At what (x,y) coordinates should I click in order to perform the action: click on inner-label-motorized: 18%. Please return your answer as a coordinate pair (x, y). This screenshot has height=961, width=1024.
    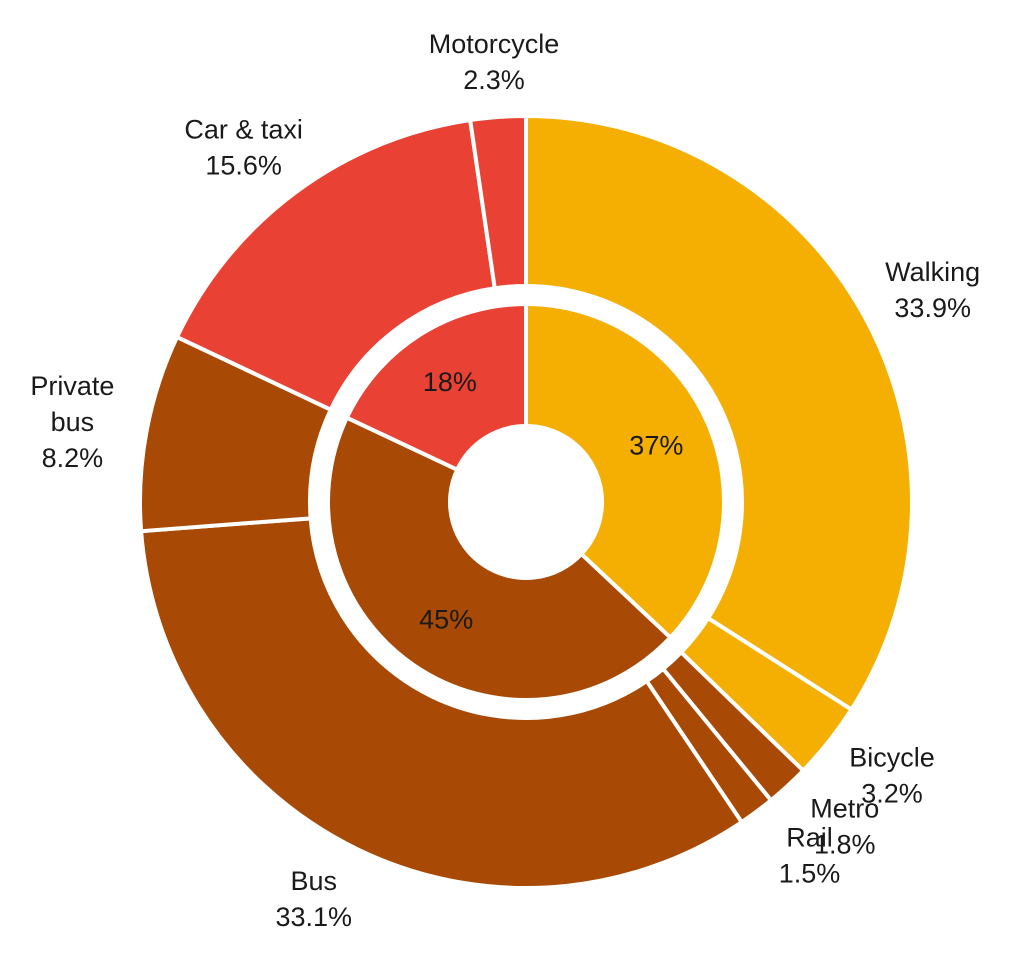
    Looking at the image, I should click on (450, 382).